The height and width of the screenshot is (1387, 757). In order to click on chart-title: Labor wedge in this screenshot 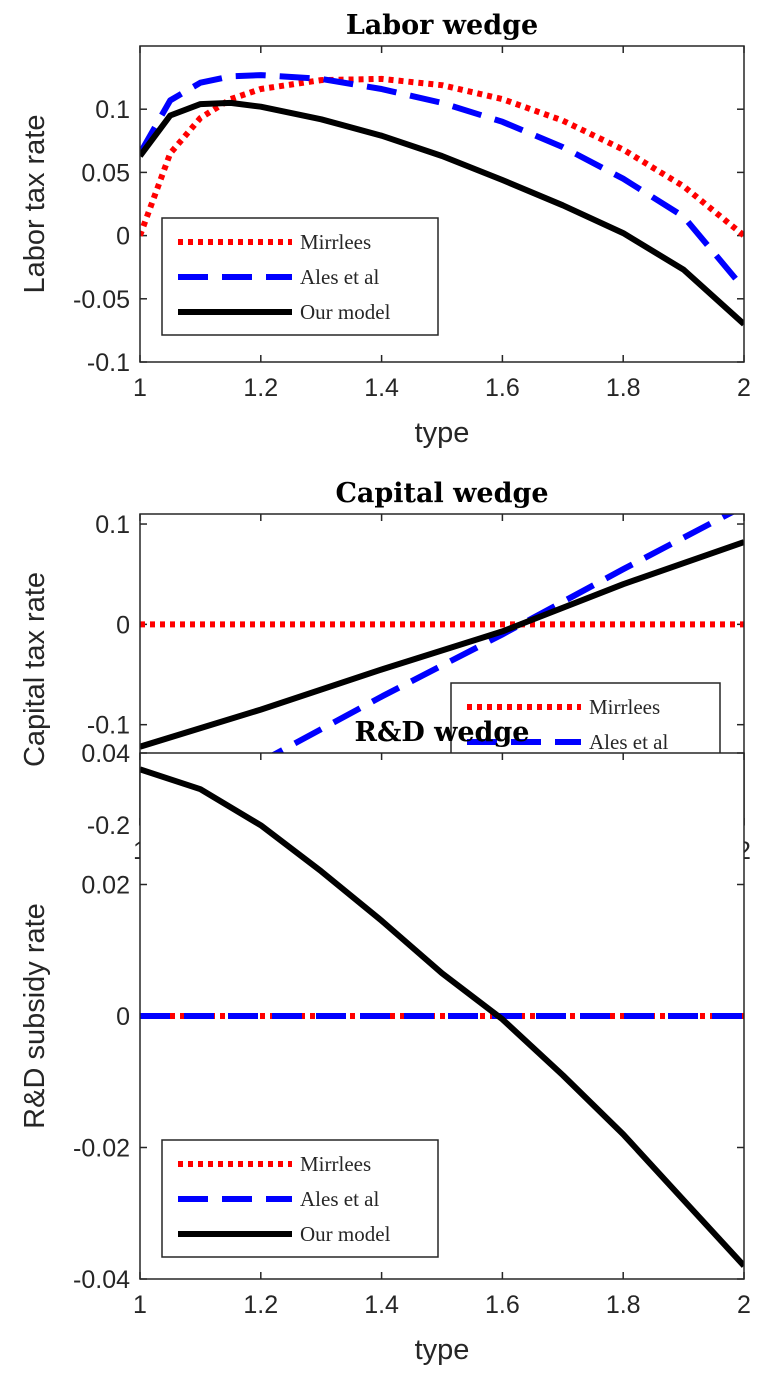, I will do `click(442, 25)`.